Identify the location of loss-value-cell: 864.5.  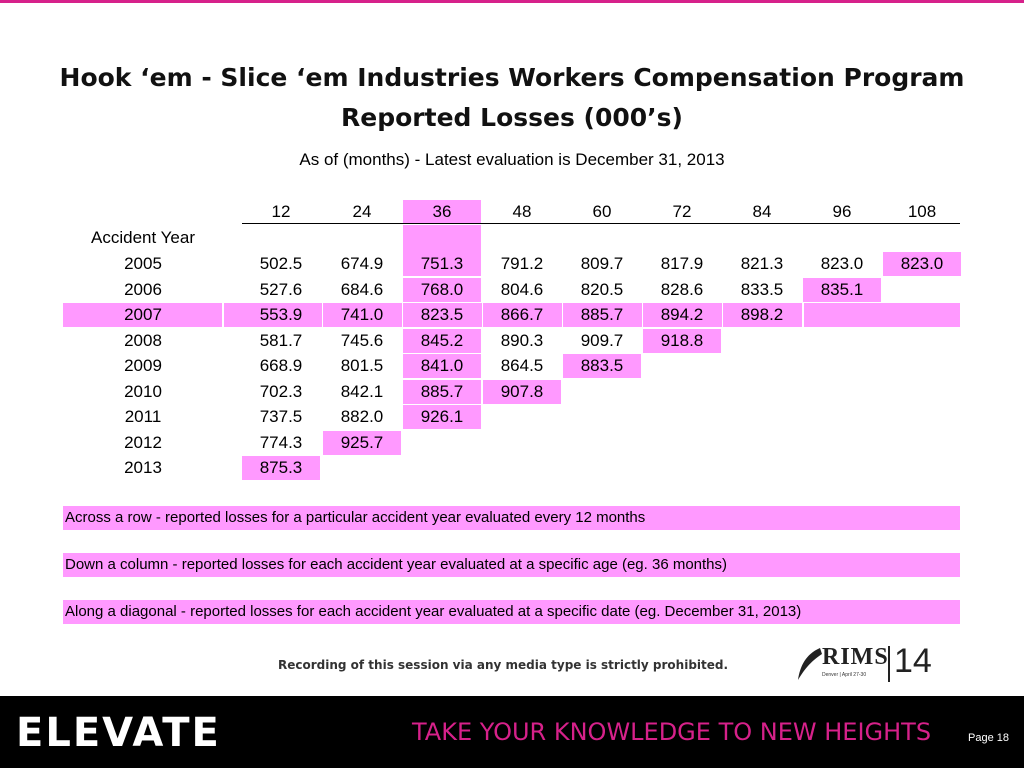
(522, 365).